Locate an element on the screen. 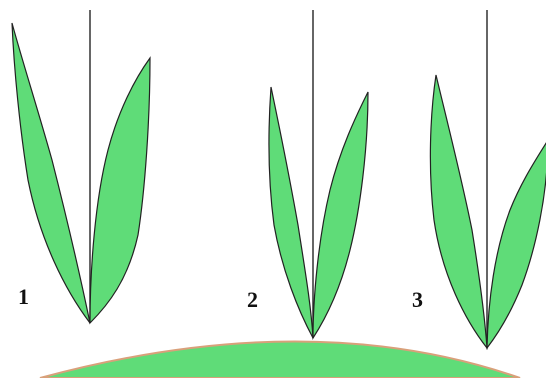 The image size is (546, 383). figure-label-2: 2 is located at coordinates (252, 299).